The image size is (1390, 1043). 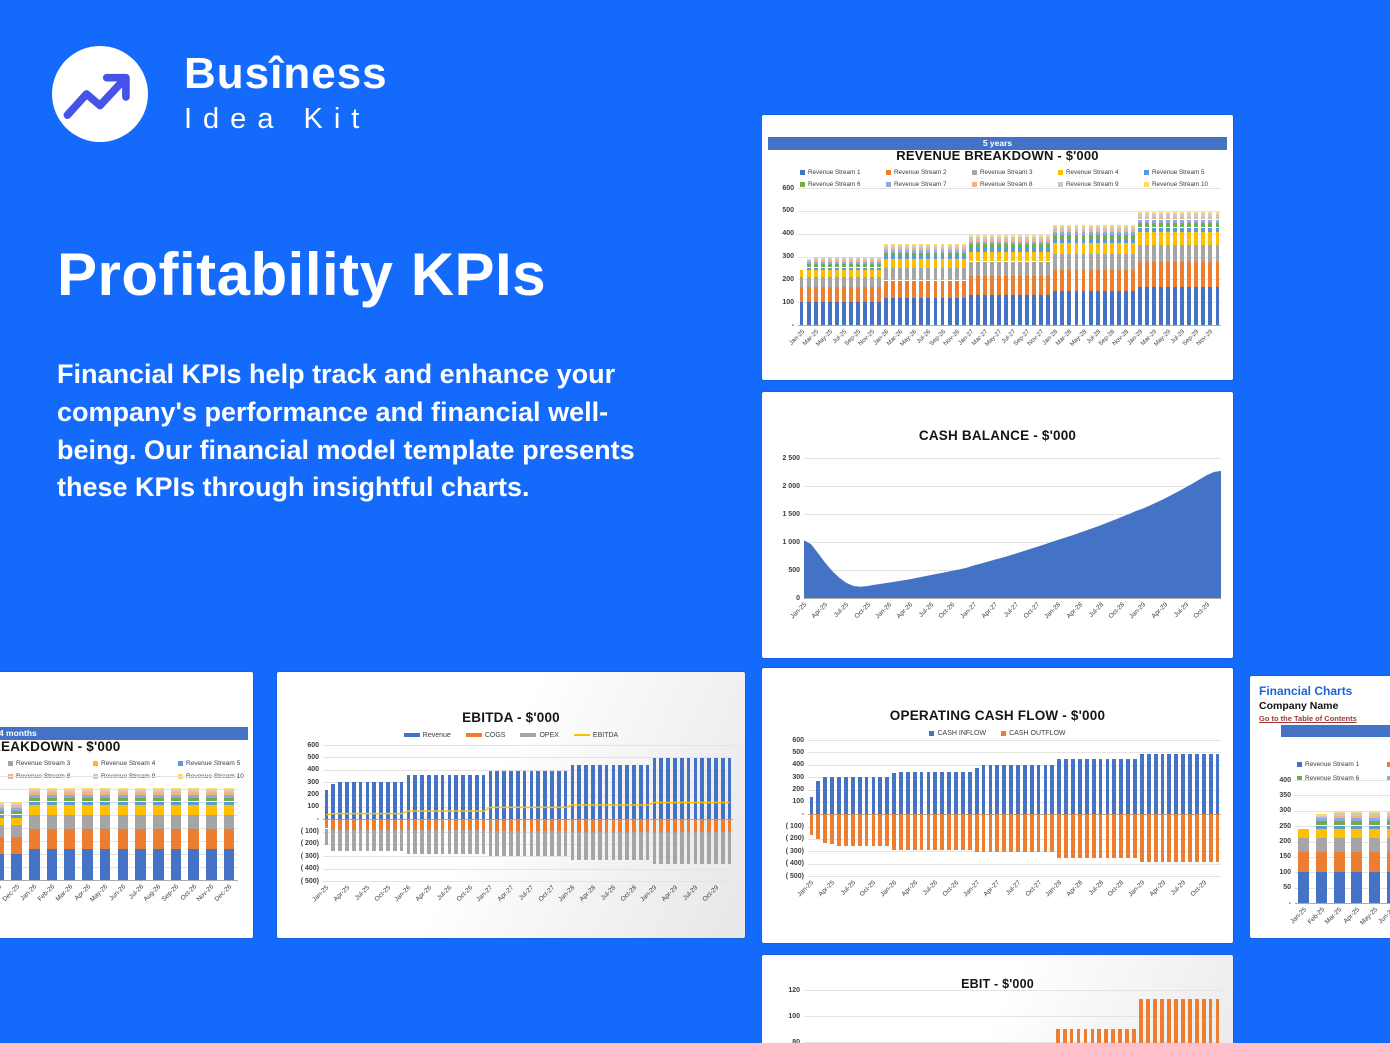 What do you see at coordinates (39, 763) in the screenshot?
I see `legend-item: Revenue Stream 3` at bounding box center [39, 763].